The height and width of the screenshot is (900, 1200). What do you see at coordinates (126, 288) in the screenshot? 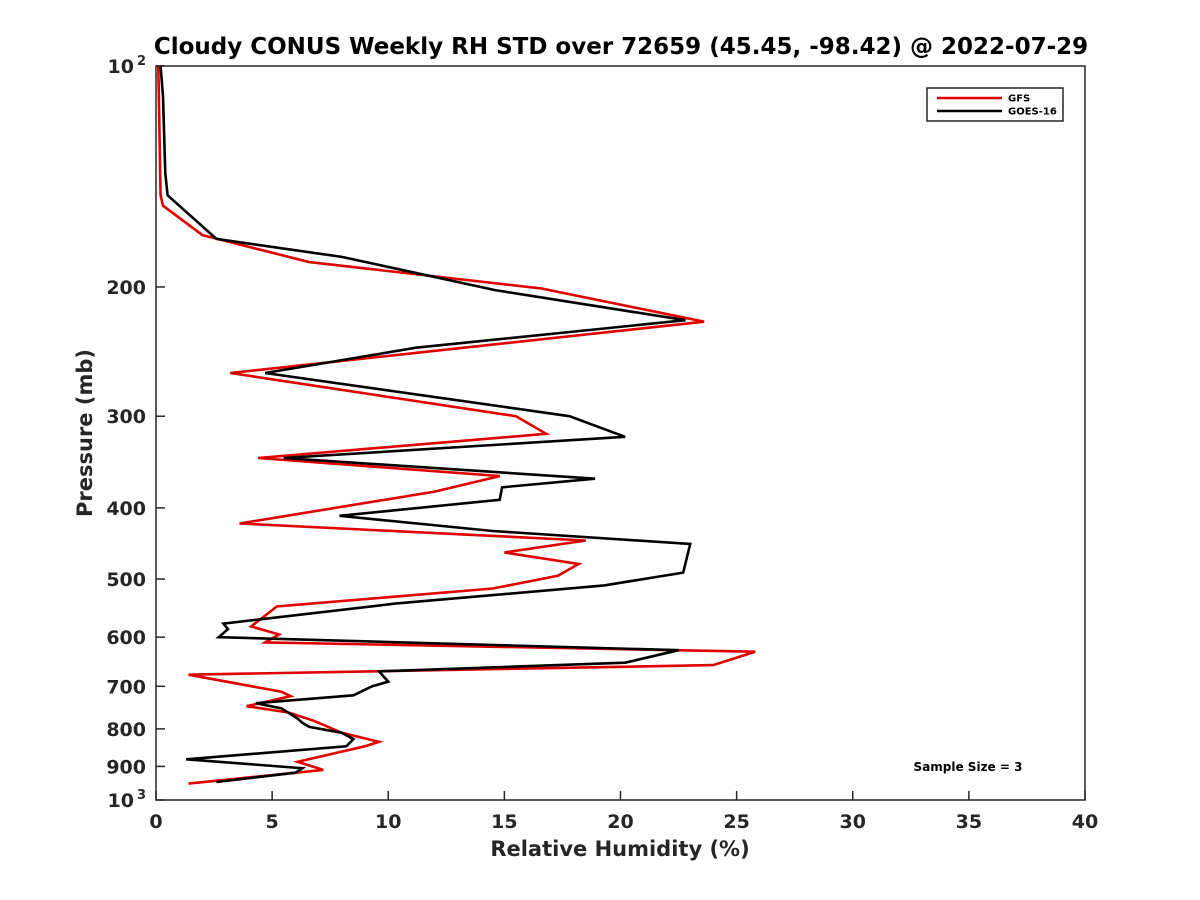
I see `y-tick-label: 200` at bounding box center [126, 288].